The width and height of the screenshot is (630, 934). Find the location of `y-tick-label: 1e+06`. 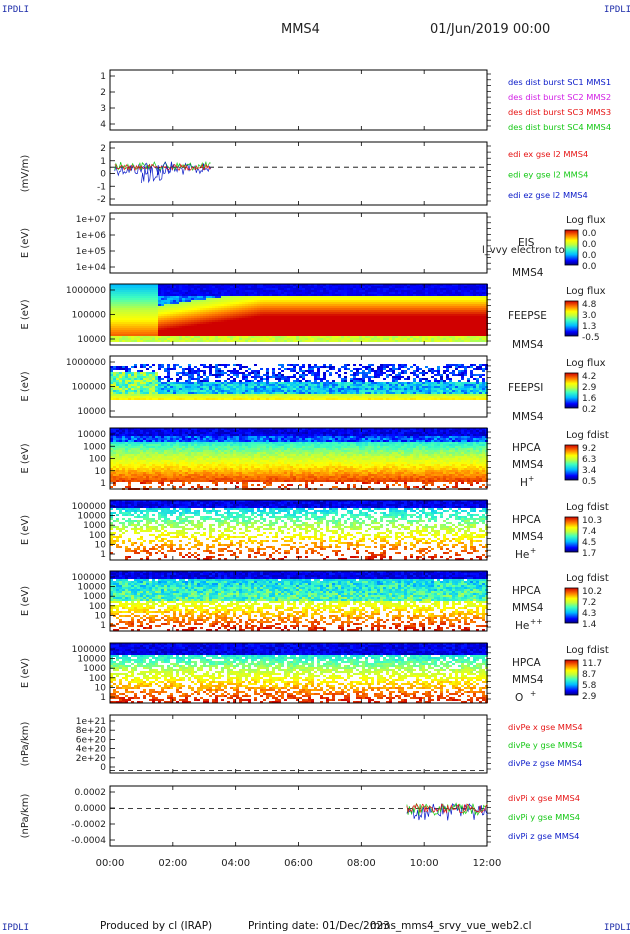

y-tick-label: 1e+06 is located at coordinates (91, 236).